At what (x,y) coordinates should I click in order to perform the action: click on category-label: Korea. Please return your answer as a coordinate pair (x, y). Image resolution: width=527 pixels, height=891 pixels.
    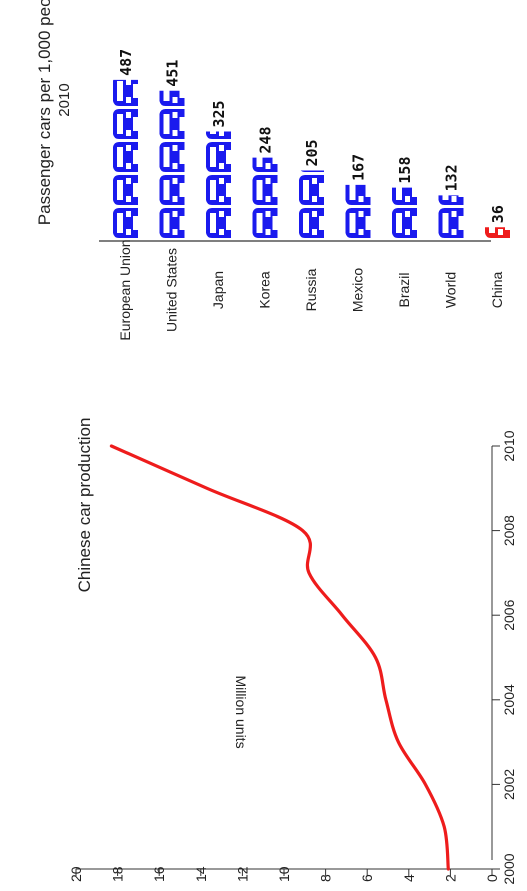
    Looking at the image, I should click on (265, 290).